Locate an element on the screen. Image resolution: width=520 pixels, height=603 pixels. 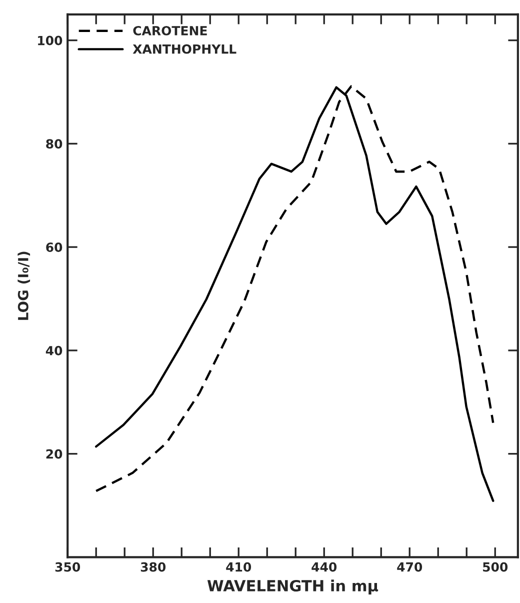
x-axis-title: WAVELENGTH in mµ is located at coordinates (292, 587).